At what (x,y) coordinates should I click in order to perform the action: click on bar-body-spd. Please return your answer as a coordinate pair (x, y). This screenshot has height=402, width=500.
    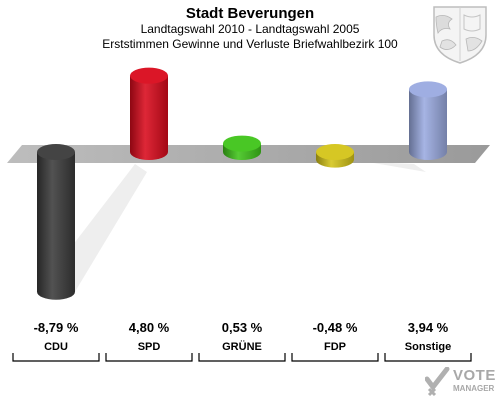
    Looking at the image, I should click on (149, 113).